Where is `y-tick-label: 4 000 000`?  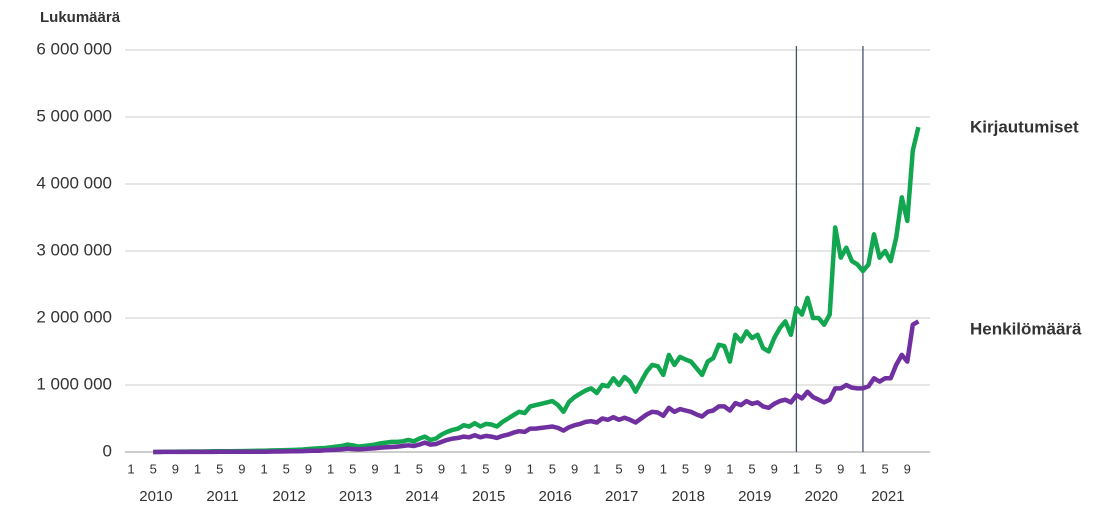 y-tick-label: 4 000 000 is located at coordinates (74, 182).